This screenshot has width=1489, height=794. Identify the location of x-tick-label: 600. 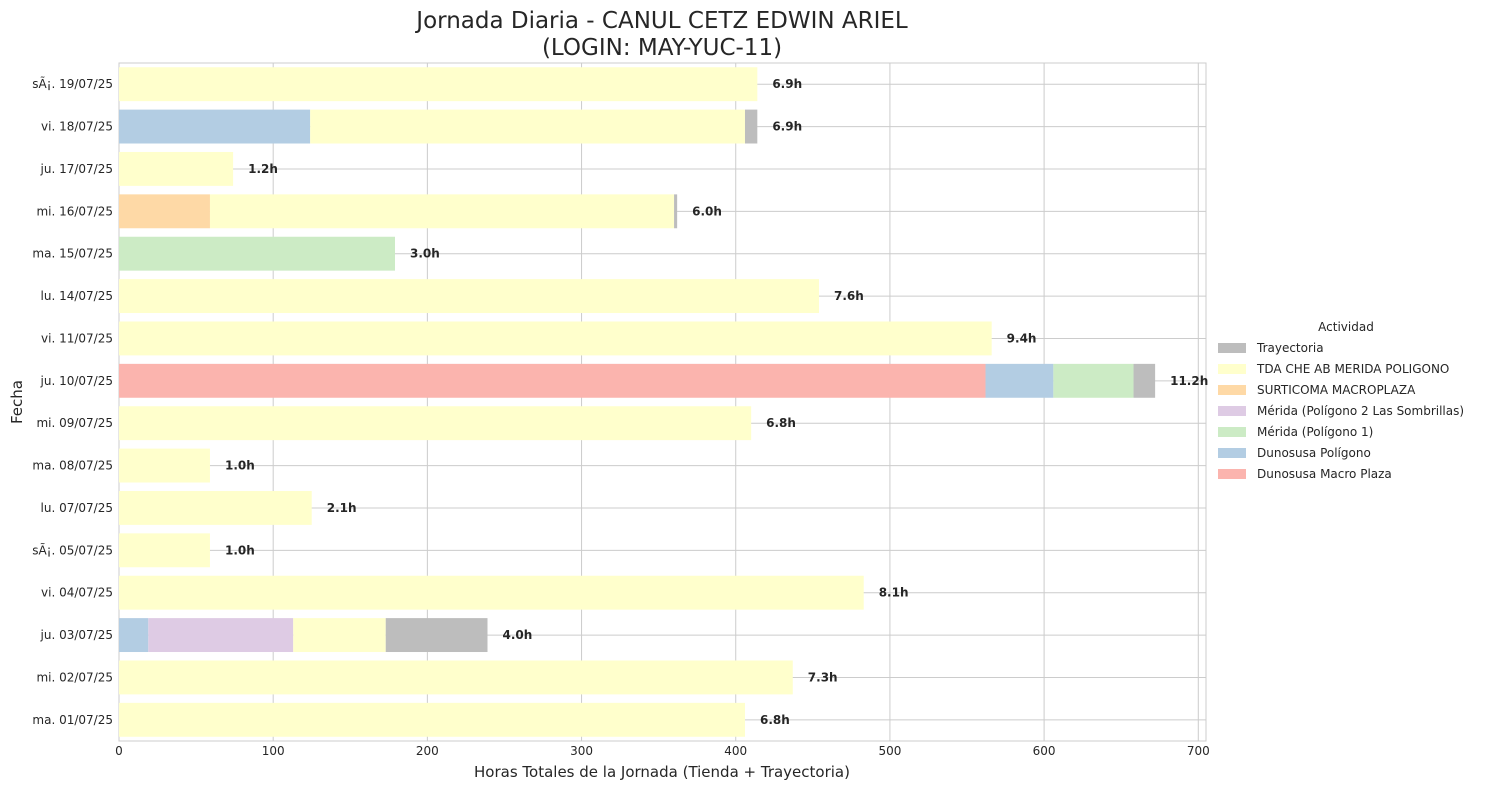
(1044, 751).